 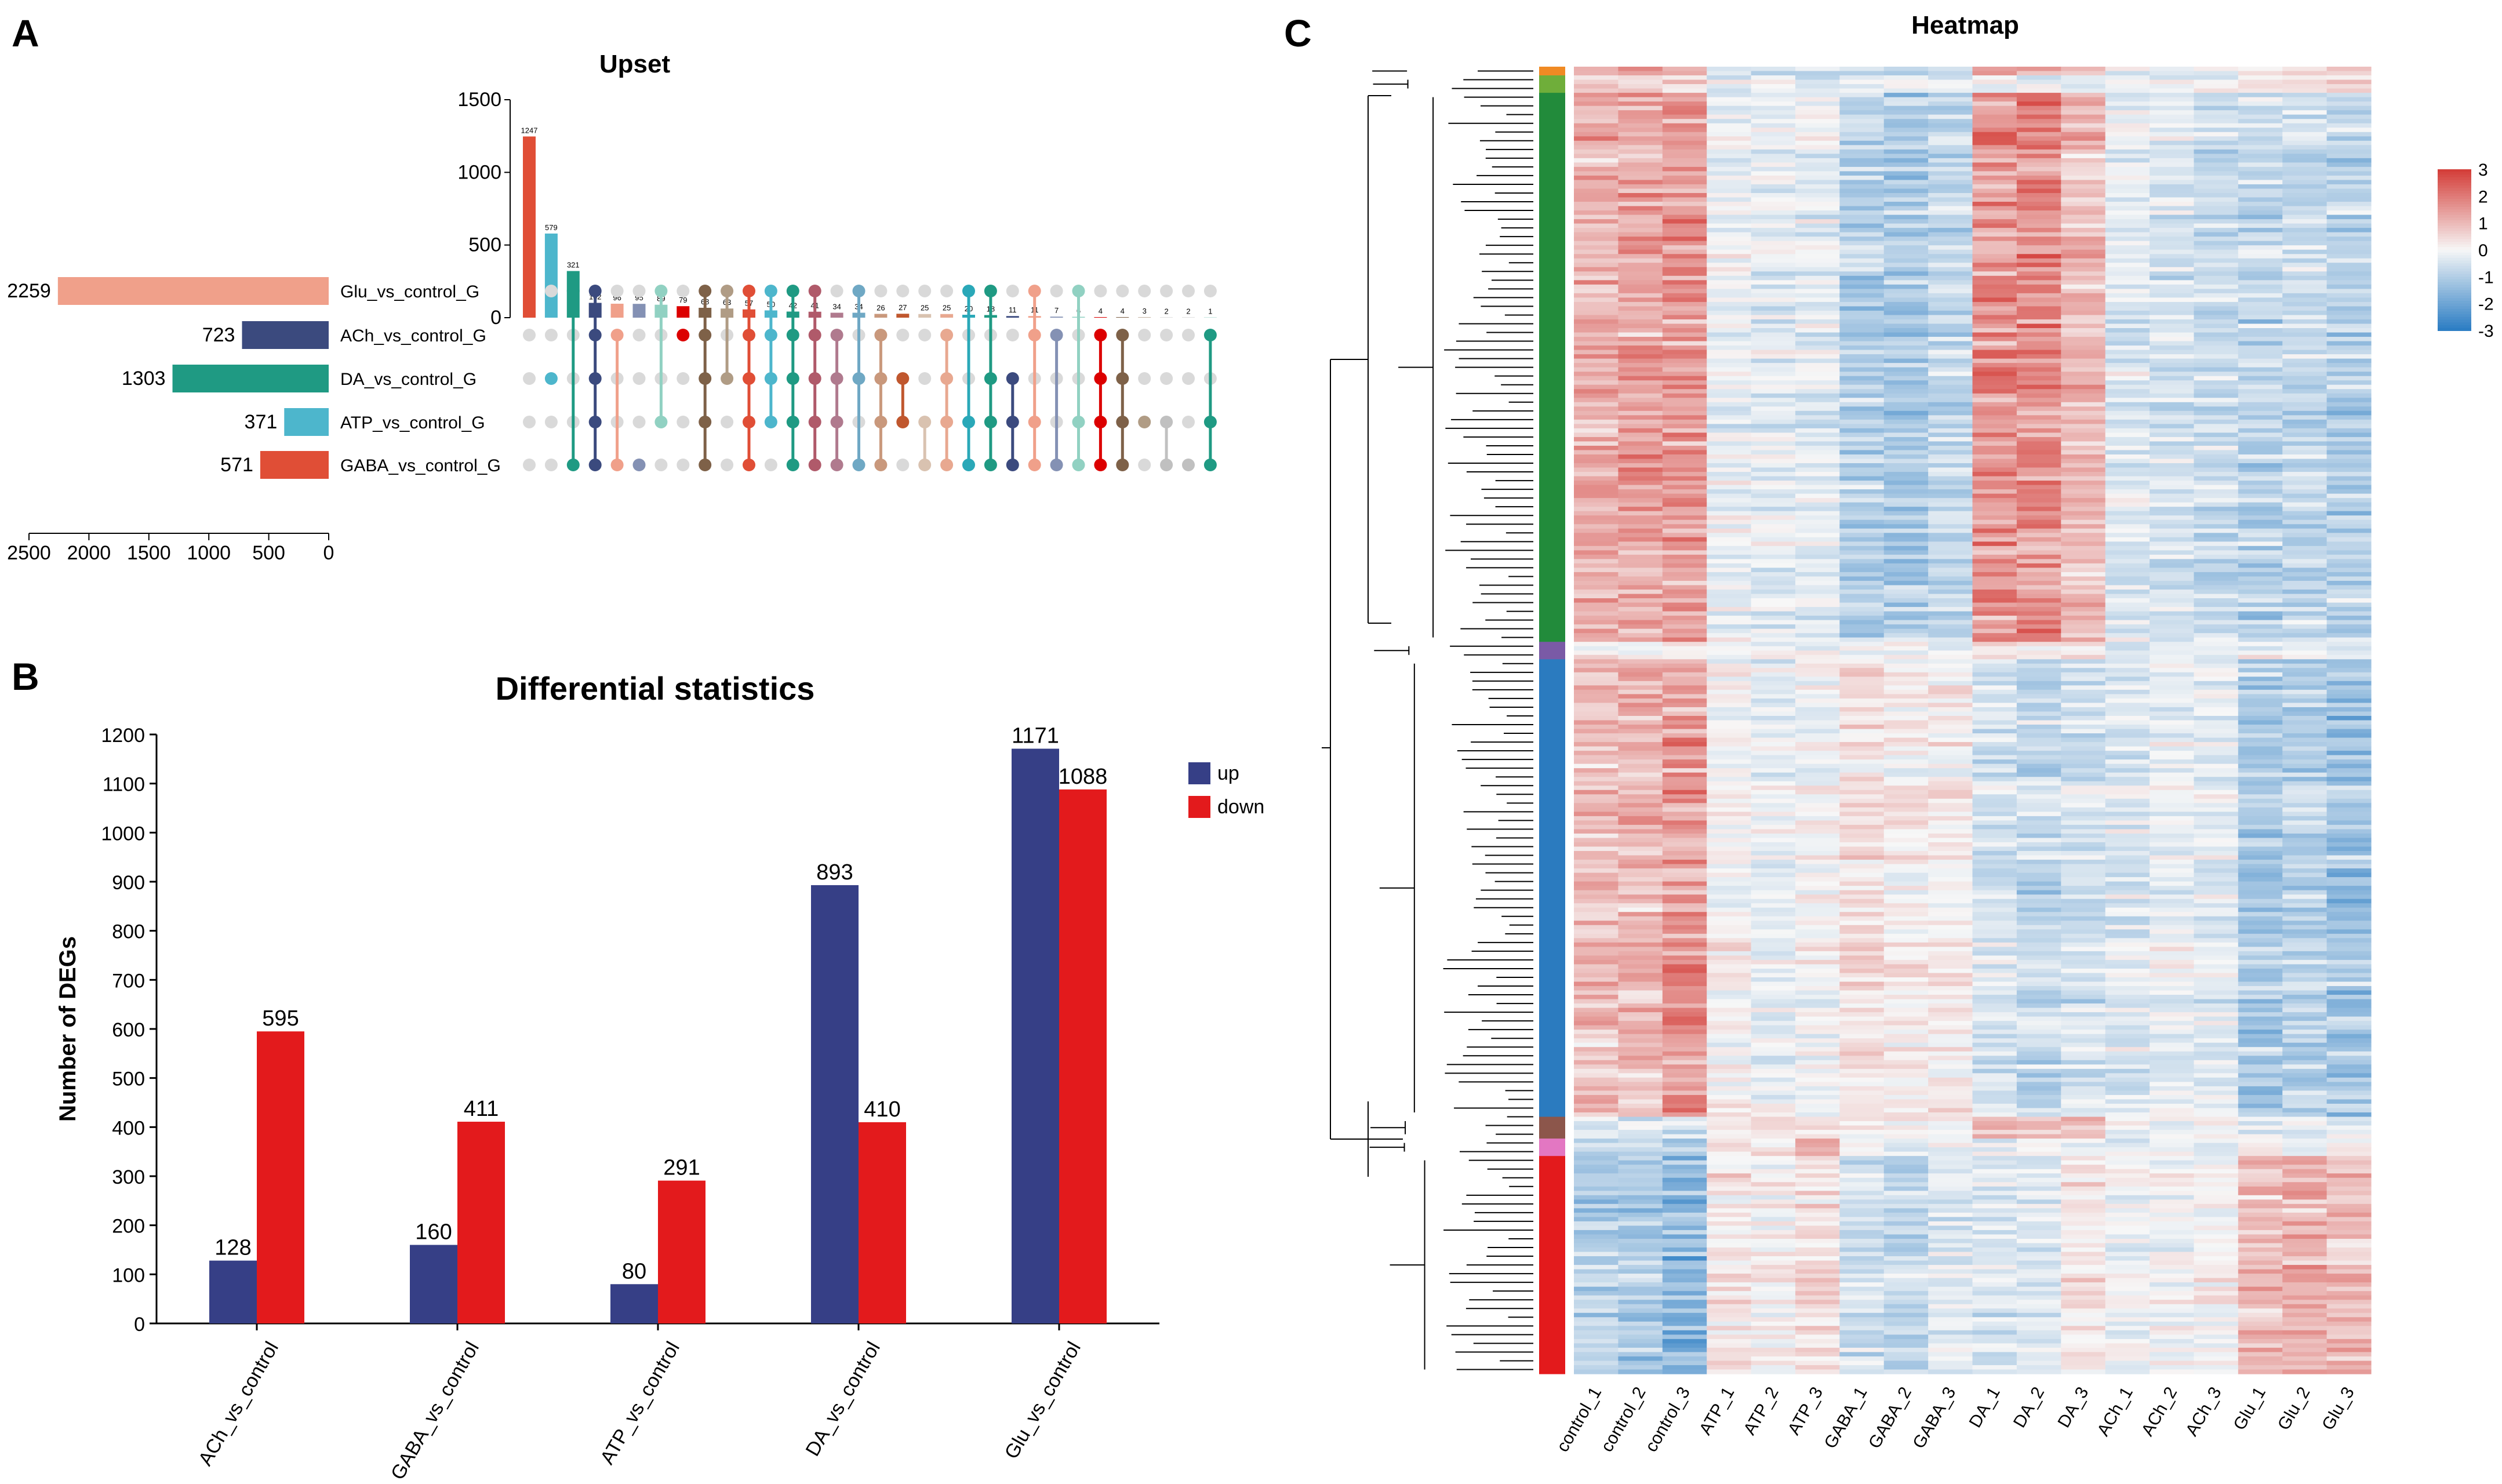 I want to click on heatmap-dendrogram-lines, so click(x=1427, y=720).